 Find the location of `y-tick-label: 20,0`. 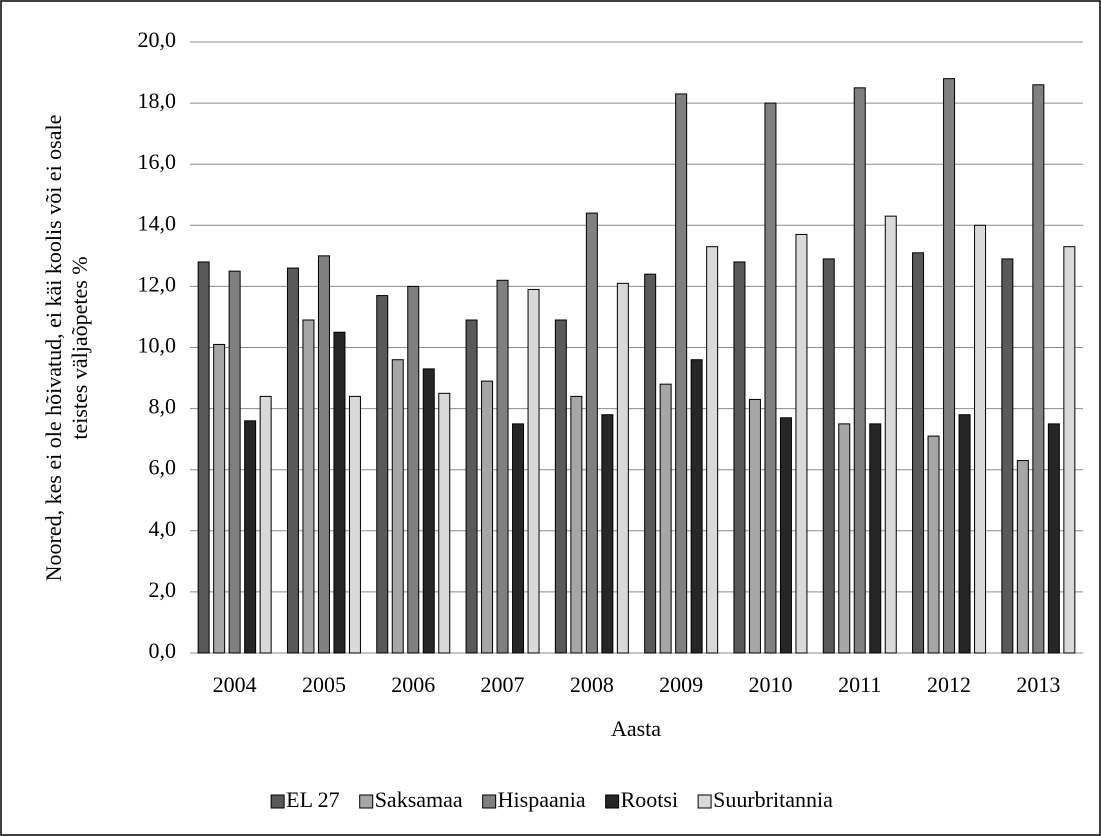

y-tick-label: 20,0 is located at coordinates (157, 39).